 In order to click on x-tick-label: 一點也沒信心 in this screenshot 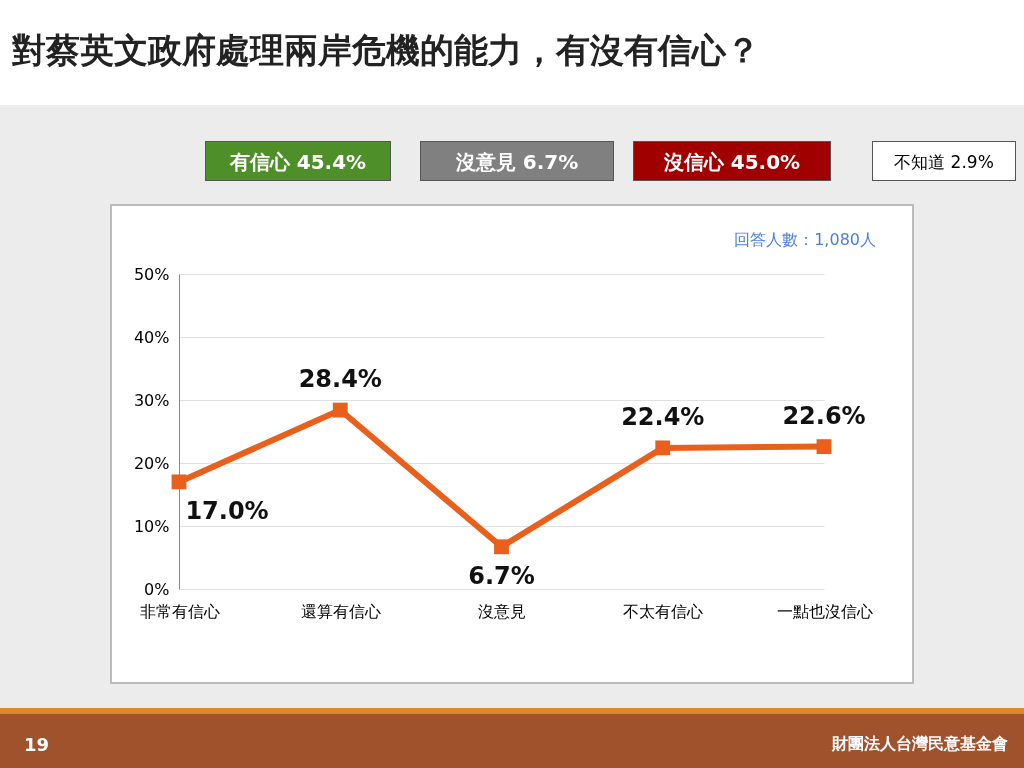, I will do `click(824, 611)`.